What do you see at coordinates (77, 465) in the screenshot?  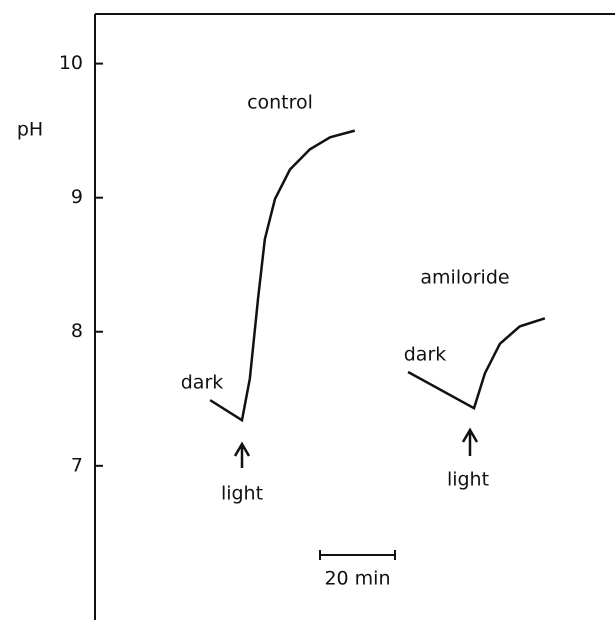 I see `y-tick-label: 7` at bounding box center [77, 465].